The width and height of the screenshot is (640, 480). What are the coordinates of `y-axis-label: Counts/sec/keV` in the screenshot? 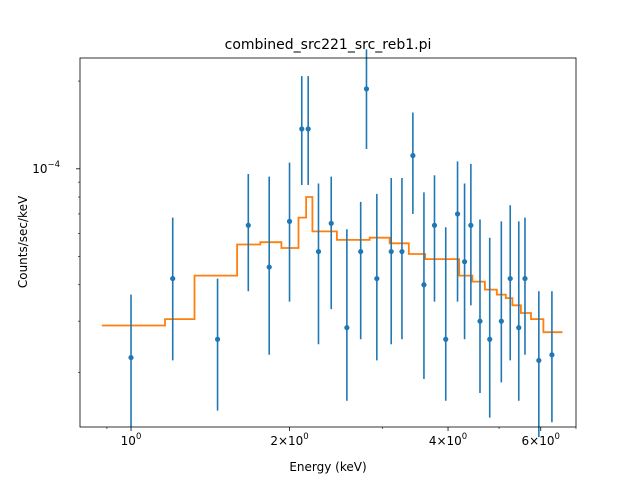 It's located at (23, 241).